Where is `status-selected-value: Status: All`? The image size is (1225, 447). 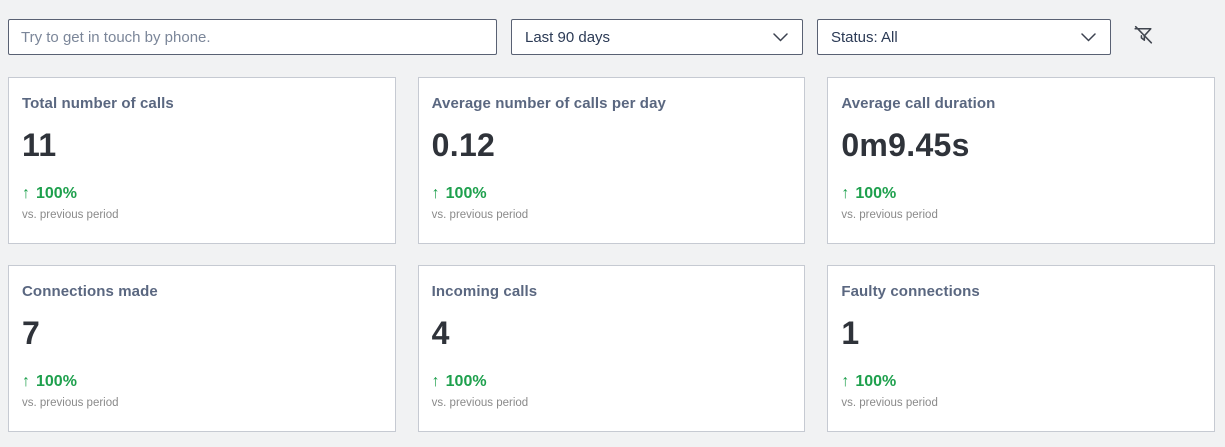 status-selected-value: Status: All is located at coordinates (864, 37).